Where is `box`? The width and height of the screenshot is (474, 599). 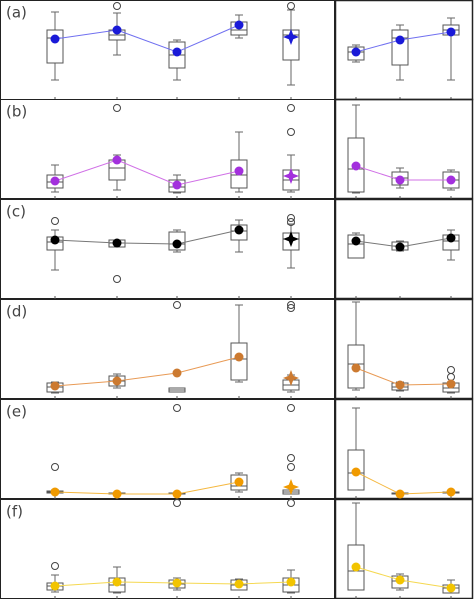 box is located at coordinates (400, 47).